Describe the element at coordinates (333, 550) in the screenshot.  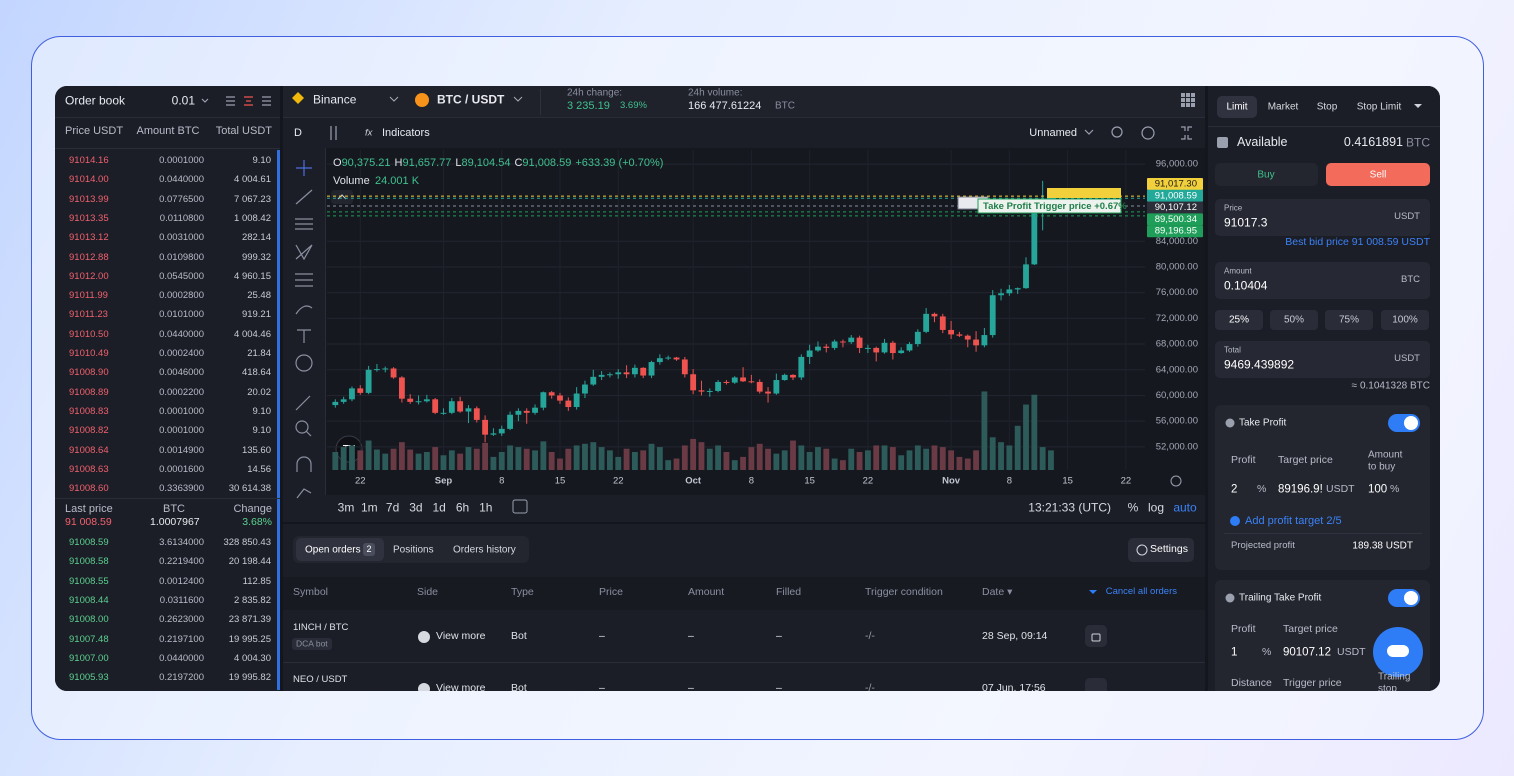
I see `tab: Open orders` at that location.